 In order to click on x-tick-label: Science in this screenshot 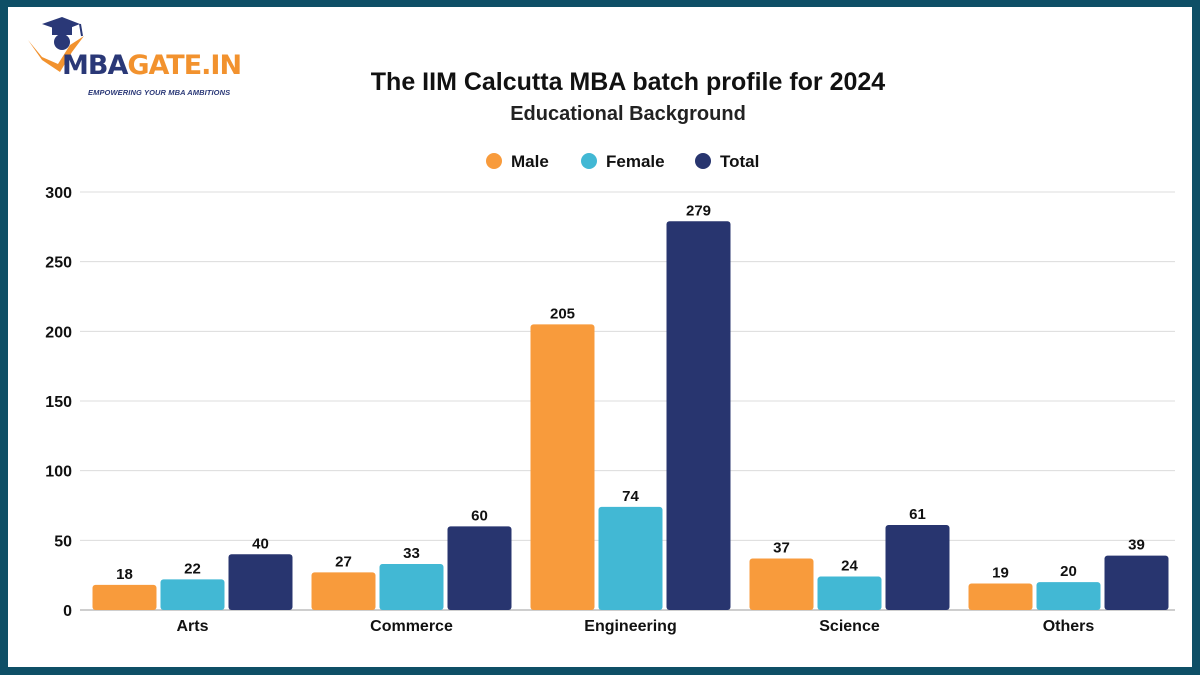, I will do `click(849, 626)`.